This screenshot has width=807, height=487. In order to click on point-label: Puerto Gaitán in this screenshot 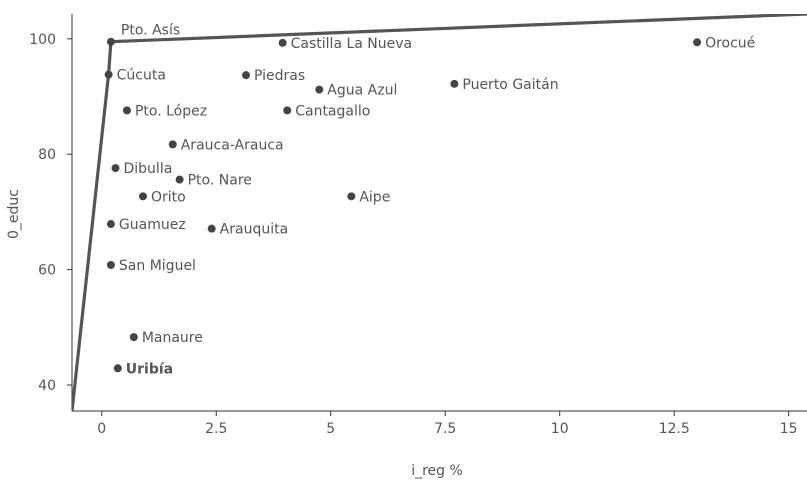, I will do `click(510, 85)`.